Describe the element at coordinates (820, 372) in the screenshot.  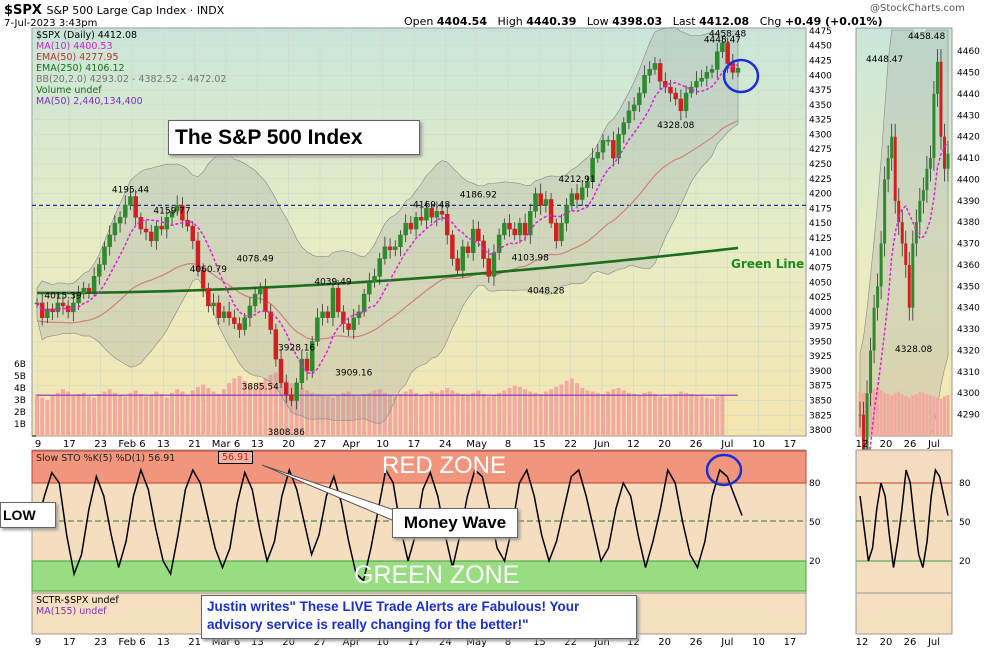
I see `price-tick-label: 3900` at that location.